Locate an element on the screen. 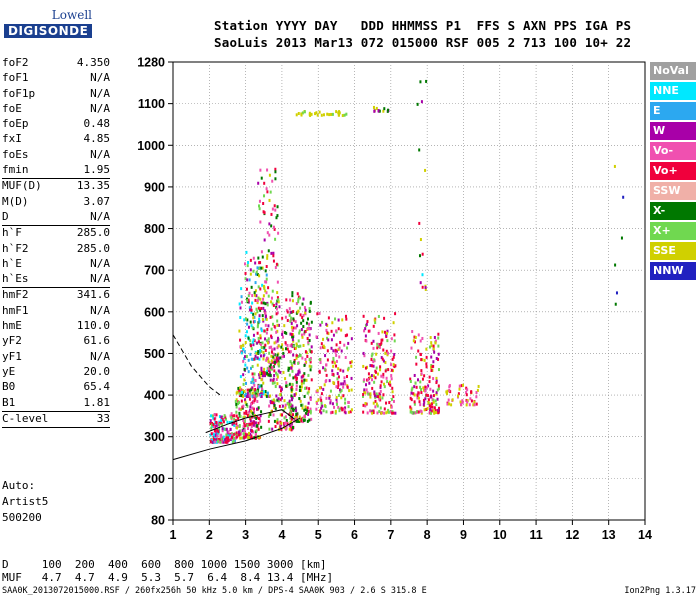 This screenshot has width=700, height=600. param-row: hmF2 341.6 is located at coordinates (56, 295).